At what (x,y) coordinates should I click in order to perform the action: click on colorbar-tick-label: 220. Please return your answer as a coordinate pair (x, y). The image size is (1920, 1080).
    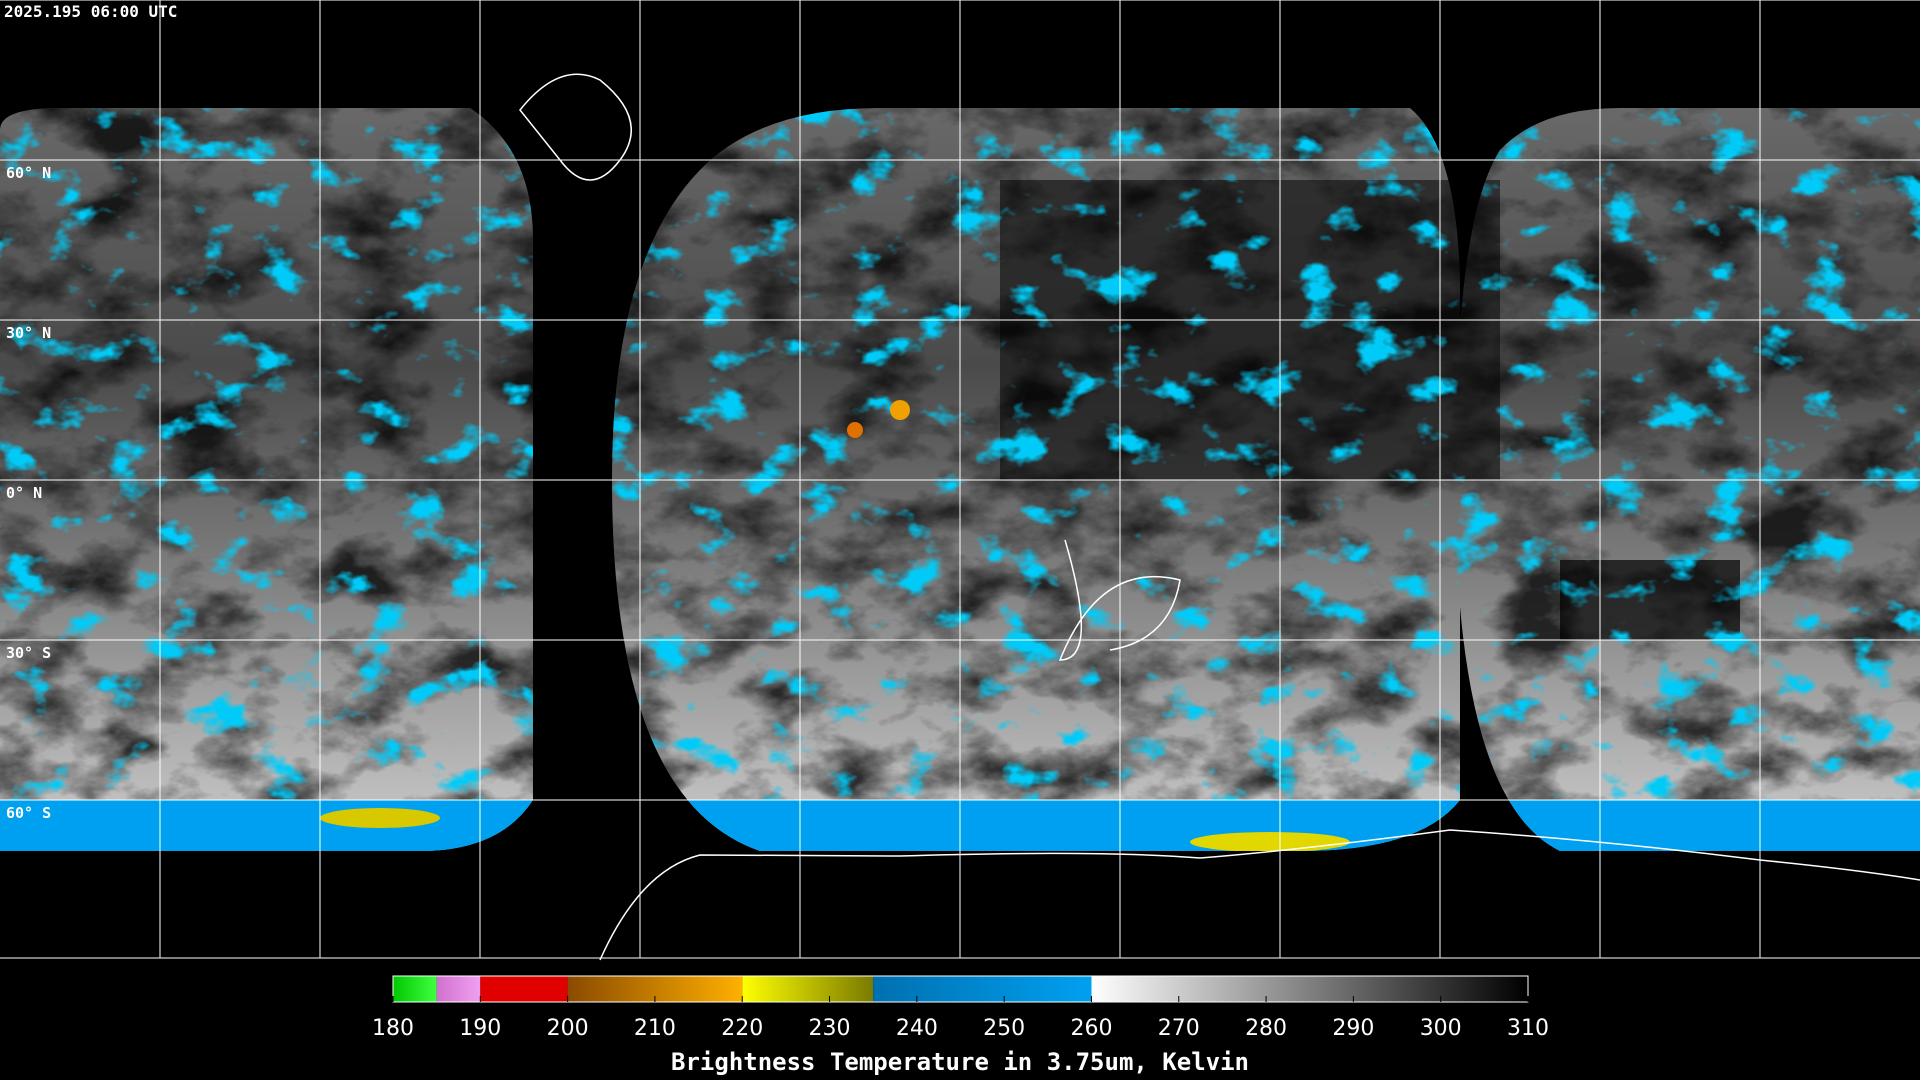
    Looking at the image, I should click on (742, 1028).